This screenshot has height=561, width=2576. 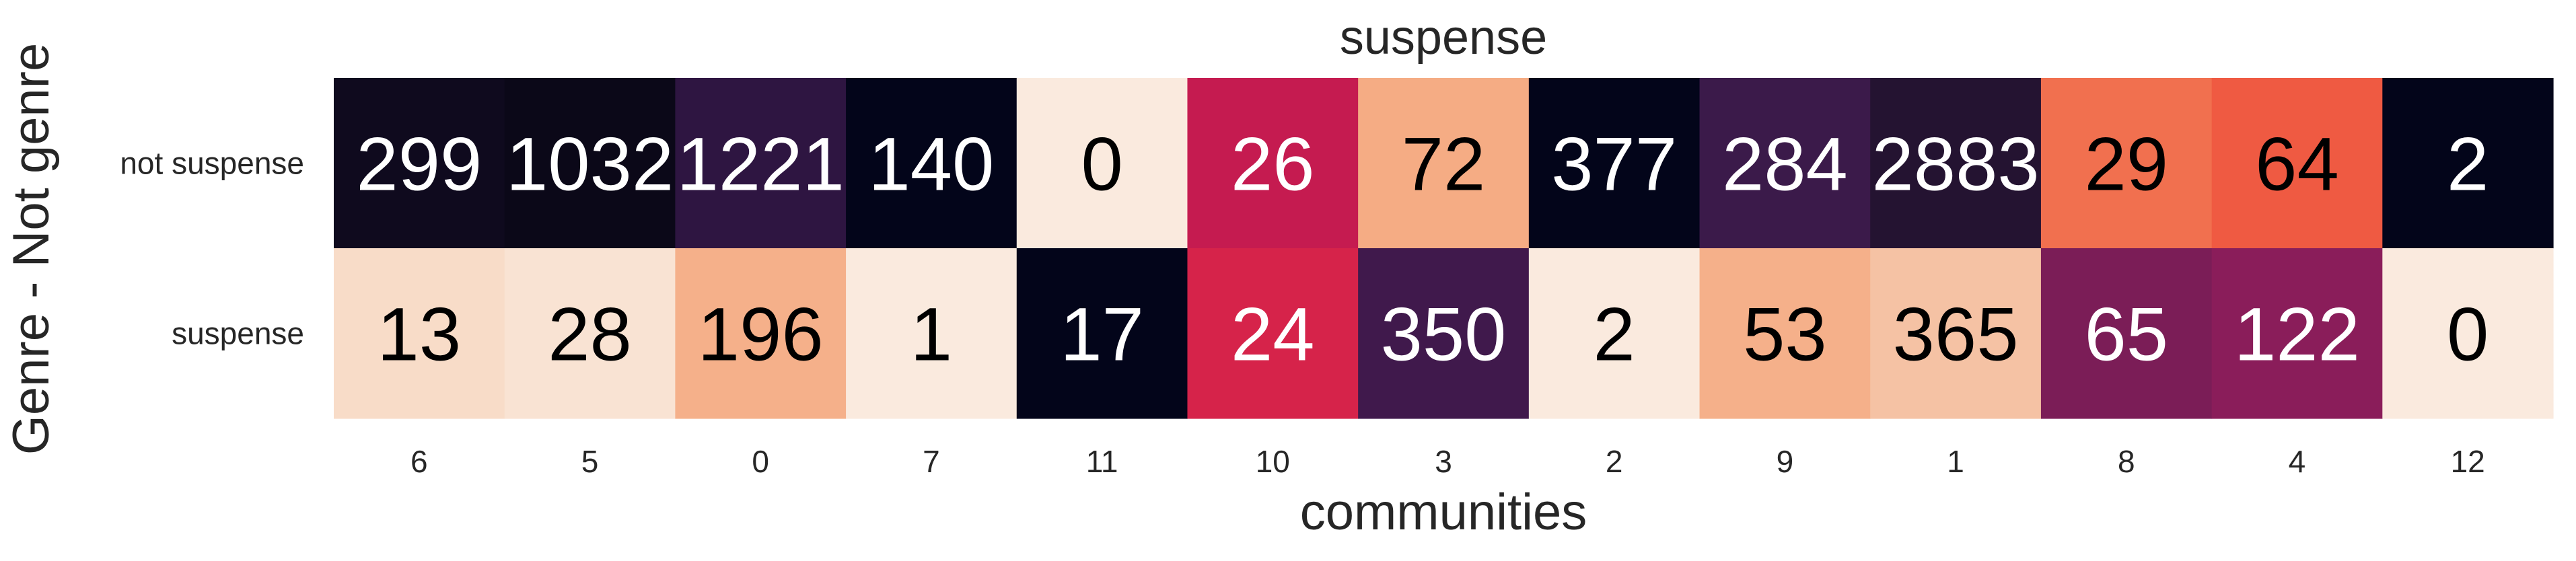 I want to click on x-tick-label: 2, so click(x=1614, y=461).